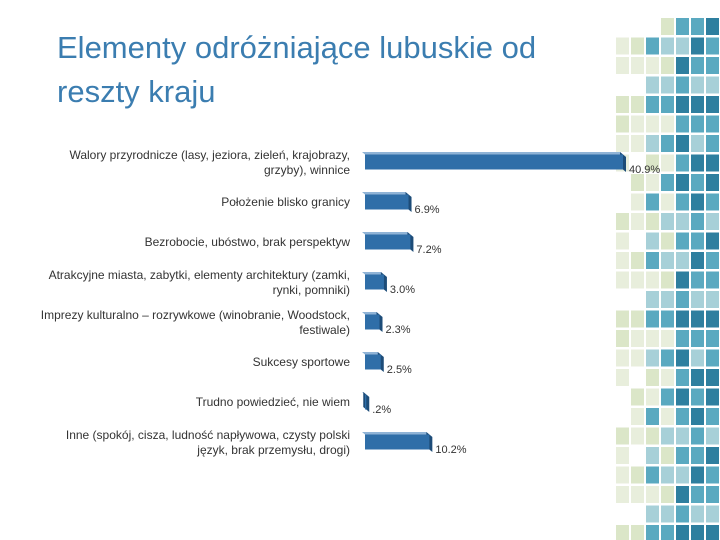 The image size is (720, 540). What do you see at coordinates (381, 410) in the screenshot?
I see `value-label: .2%` at bounding box center [381, 410].